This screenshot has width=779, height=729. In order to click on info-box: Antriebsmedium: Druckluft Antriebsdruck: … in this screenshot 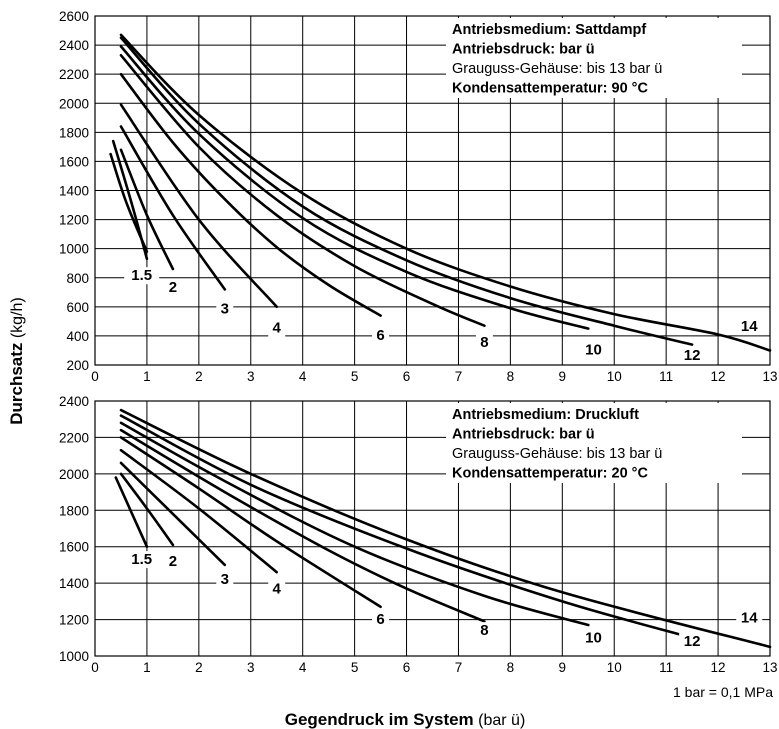, I will do `click(557, 444)`.